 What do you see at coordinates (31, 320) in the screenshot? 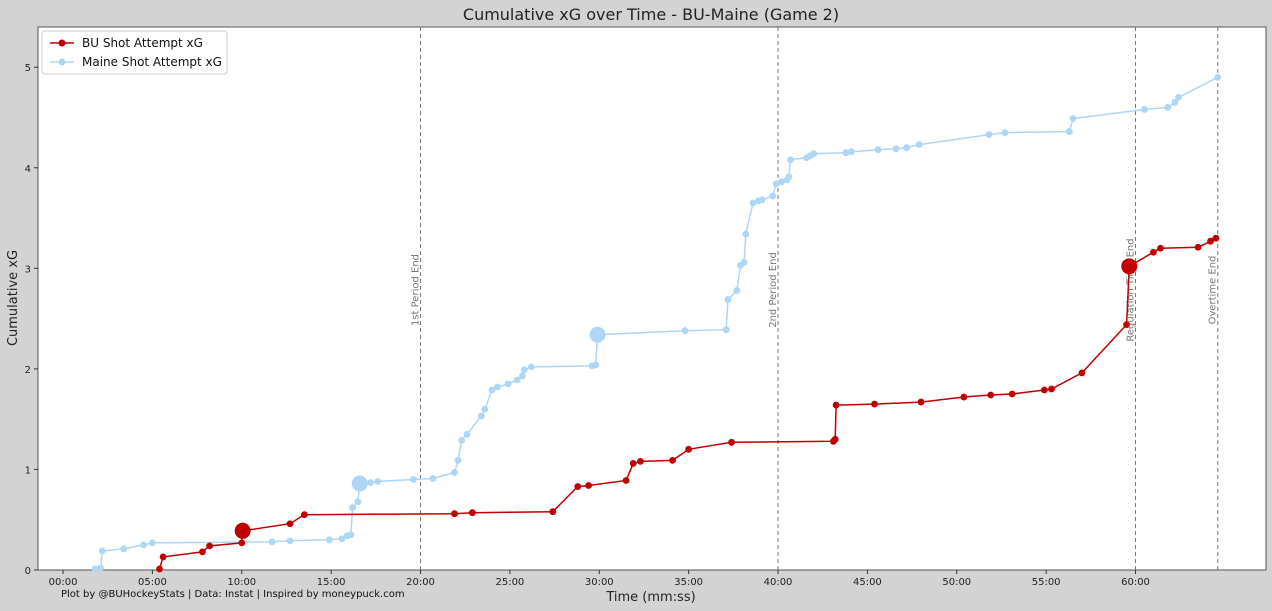
I see `y-axis: 0 1 2 3 4 5` at bounding box center [31, 320].